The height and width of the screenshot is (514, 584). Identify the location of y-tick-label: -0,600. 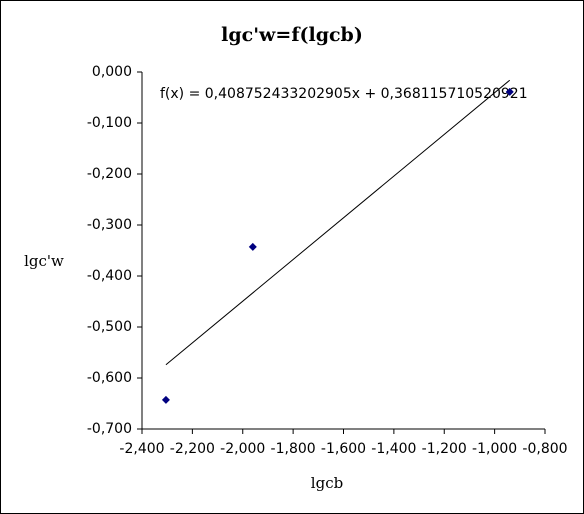
(109, 378).